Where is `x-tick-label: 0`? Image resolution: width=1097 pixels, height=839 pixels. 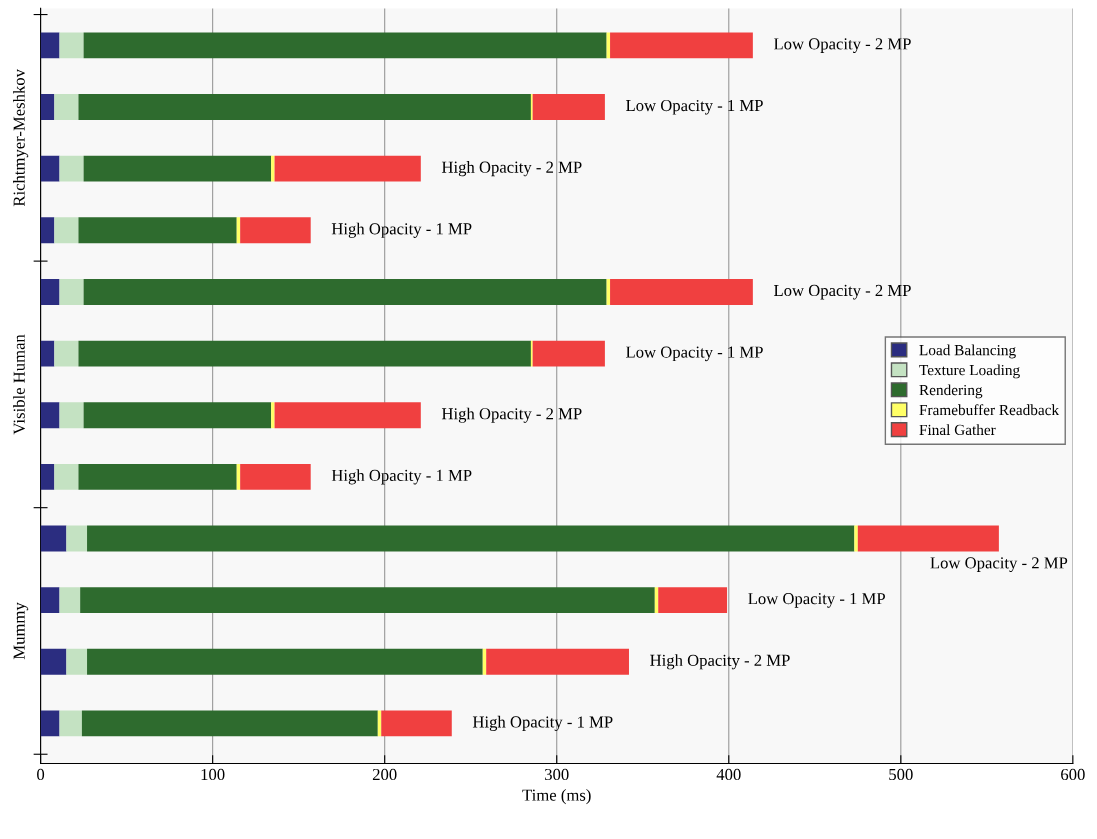
x-tick-label: 0 is located at coordinates (41, 774).